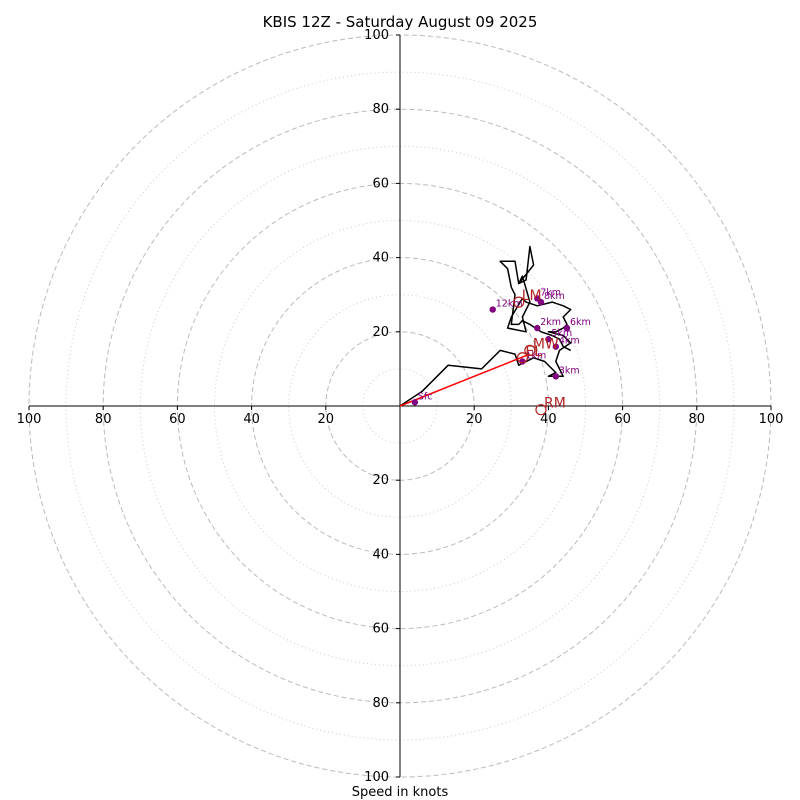  I want to click on height-label-6km: 6km, so click(580, 322).